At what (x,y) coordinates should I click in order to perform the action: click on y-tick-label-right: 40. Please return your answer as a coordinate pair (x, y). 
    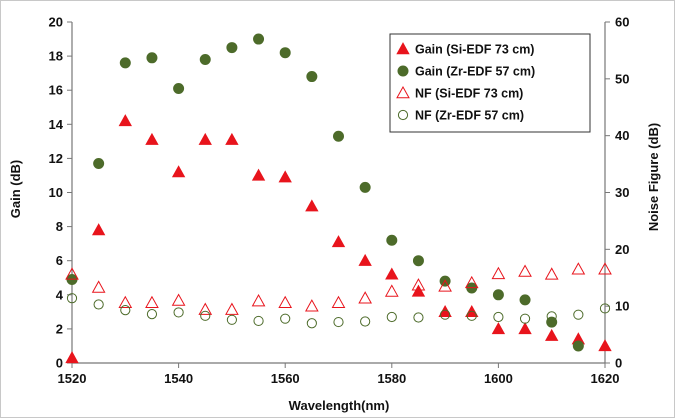
    Looking at the image, I should click on (622, 135).